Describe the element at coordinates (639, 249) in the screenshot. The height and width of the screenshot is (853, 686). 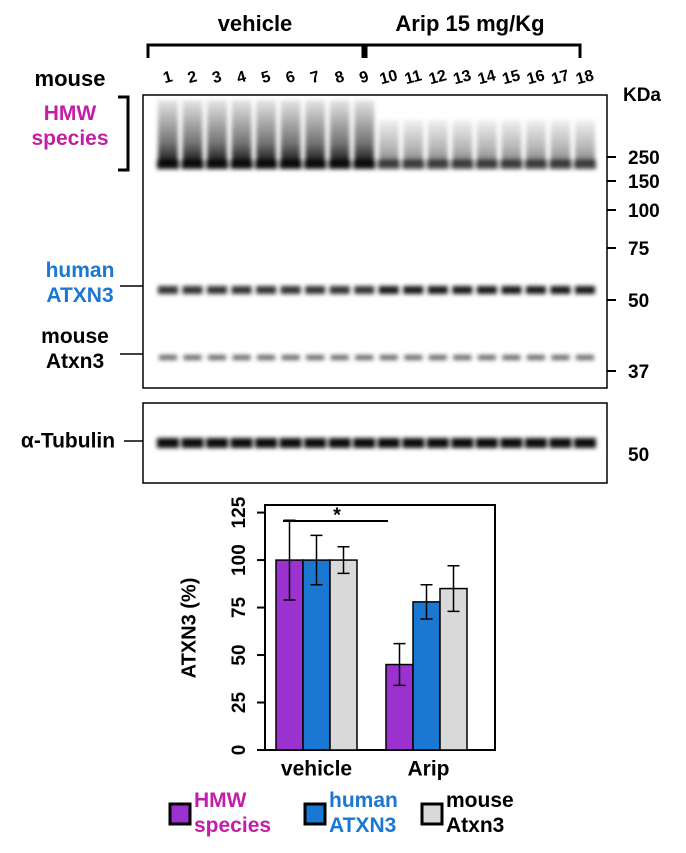
I see `marker-label: 75` at that location.